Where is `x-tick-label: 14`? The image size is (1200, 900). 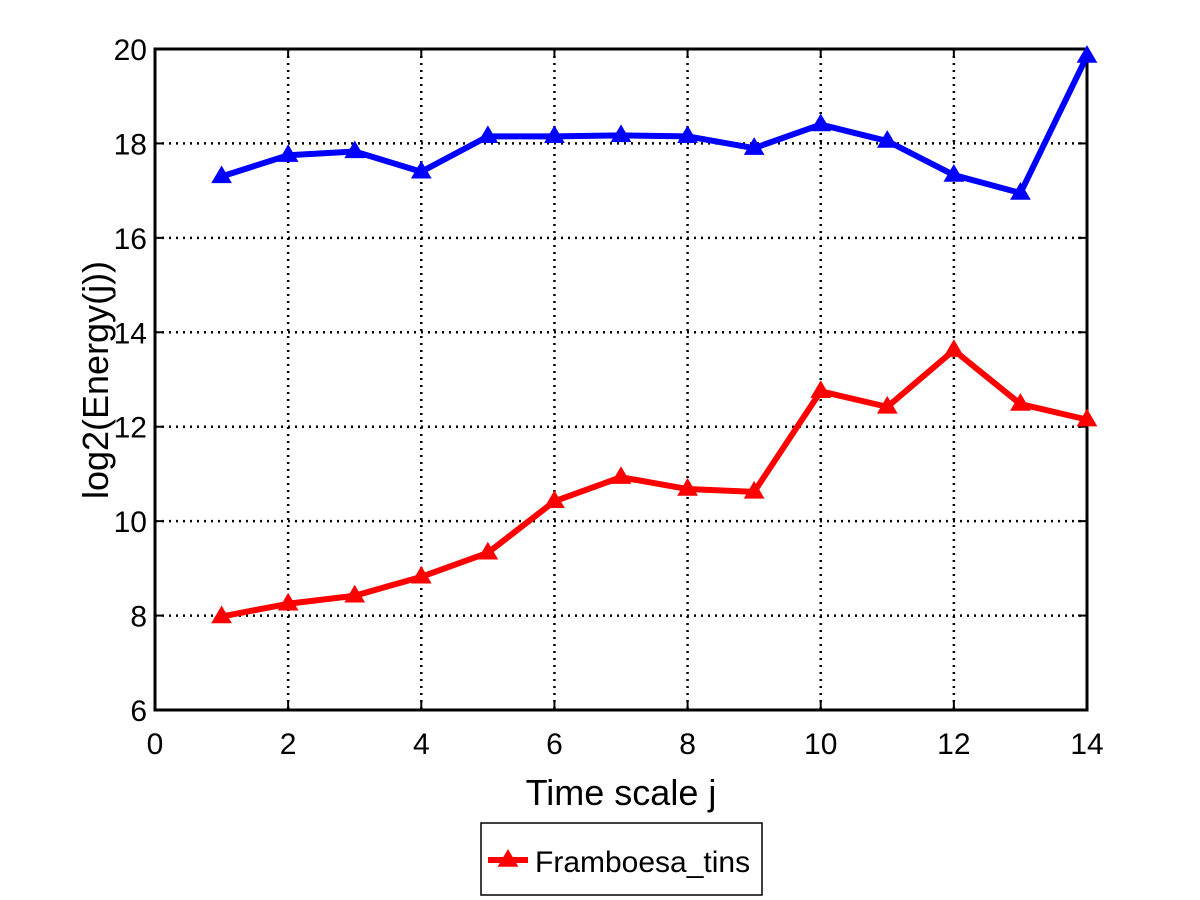
x-tick-label: 14 is located at coordinates (1086, 744).